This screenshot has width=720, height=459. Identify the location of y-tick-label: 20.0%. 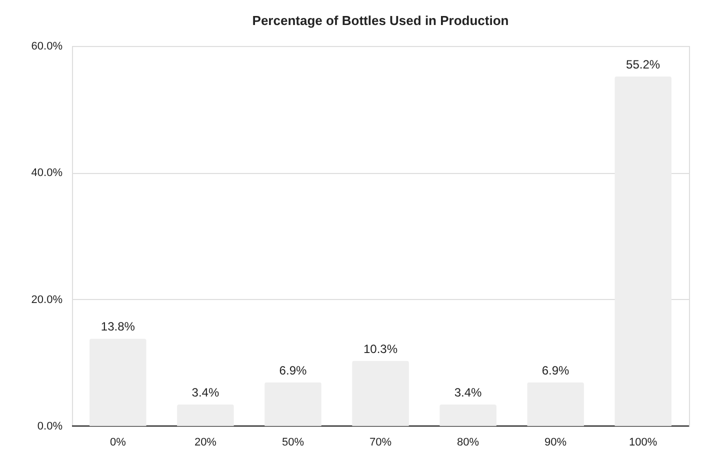
(47, 300).